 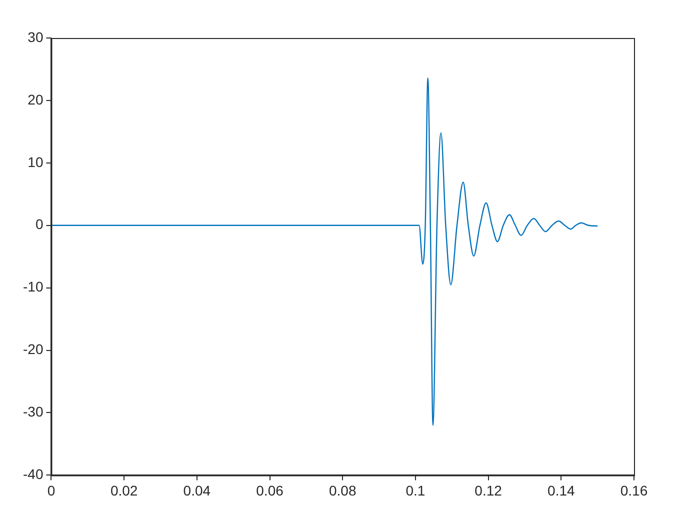 What do you see at coordinates (39, 224) in the screenshot?
I see `y-tick-label: 0` at bounding box center [39, 224].